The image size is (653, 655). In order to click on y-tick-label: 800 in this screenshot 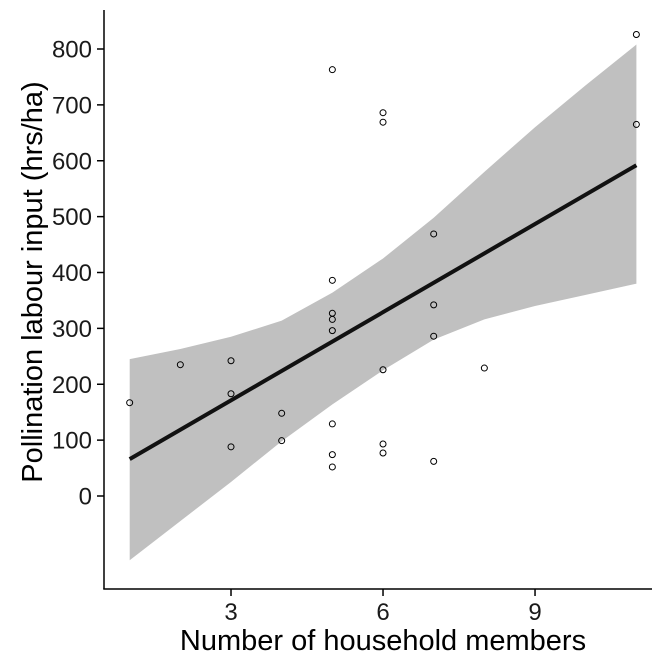, I will do `click(72, 50)`.